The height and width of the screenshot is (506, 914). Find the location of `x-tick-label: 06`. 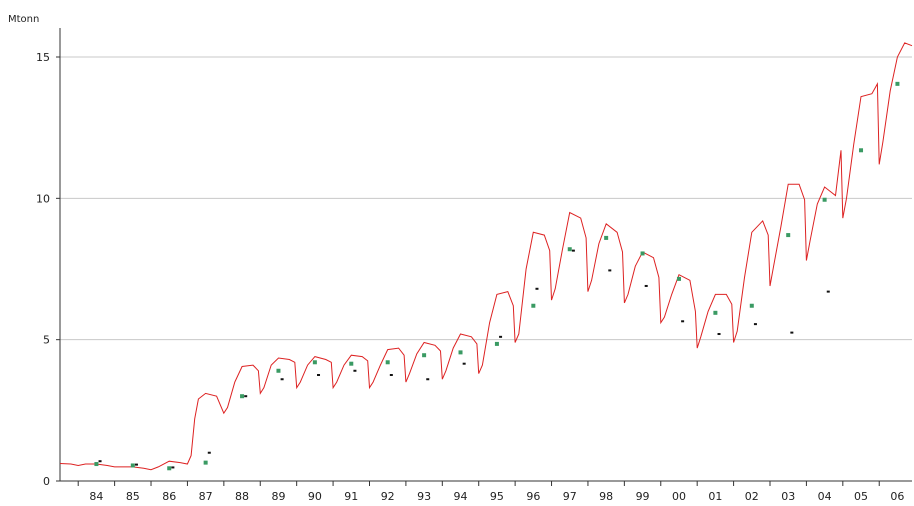

x-tick-label: 06 is located at coordinates (897, 496).